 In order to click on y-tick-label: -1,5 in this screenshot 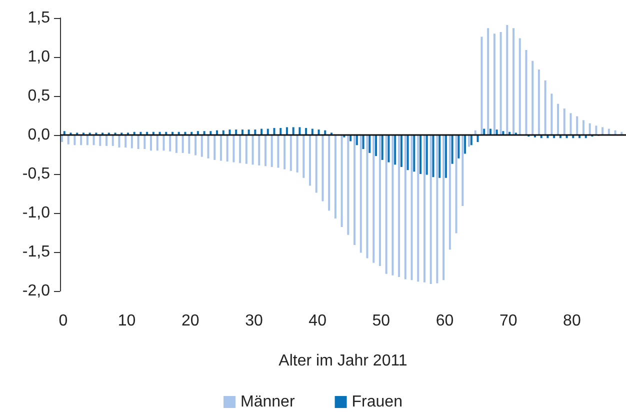, I will do `click(36, 252)`.